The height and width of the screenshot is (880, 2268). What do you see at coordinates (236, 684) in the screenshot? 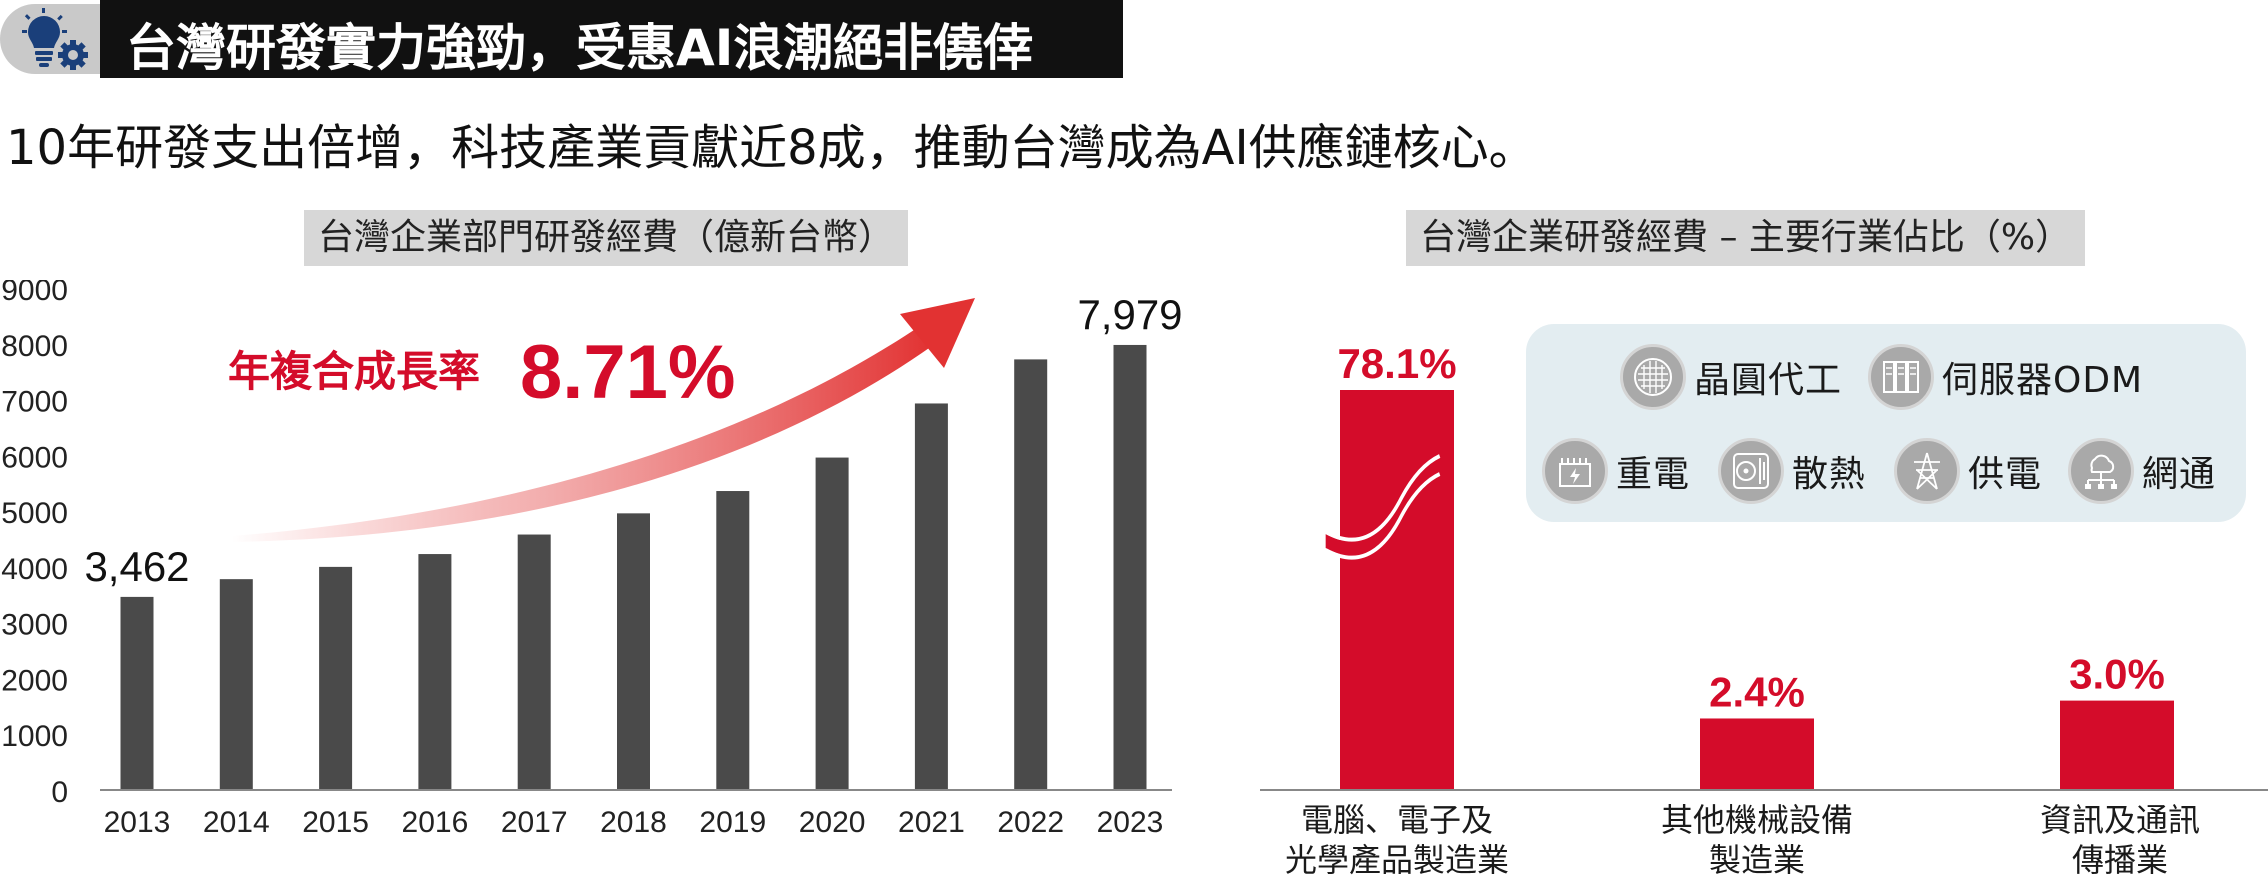
I see `bar-2014` at bounding box center [236, 684].